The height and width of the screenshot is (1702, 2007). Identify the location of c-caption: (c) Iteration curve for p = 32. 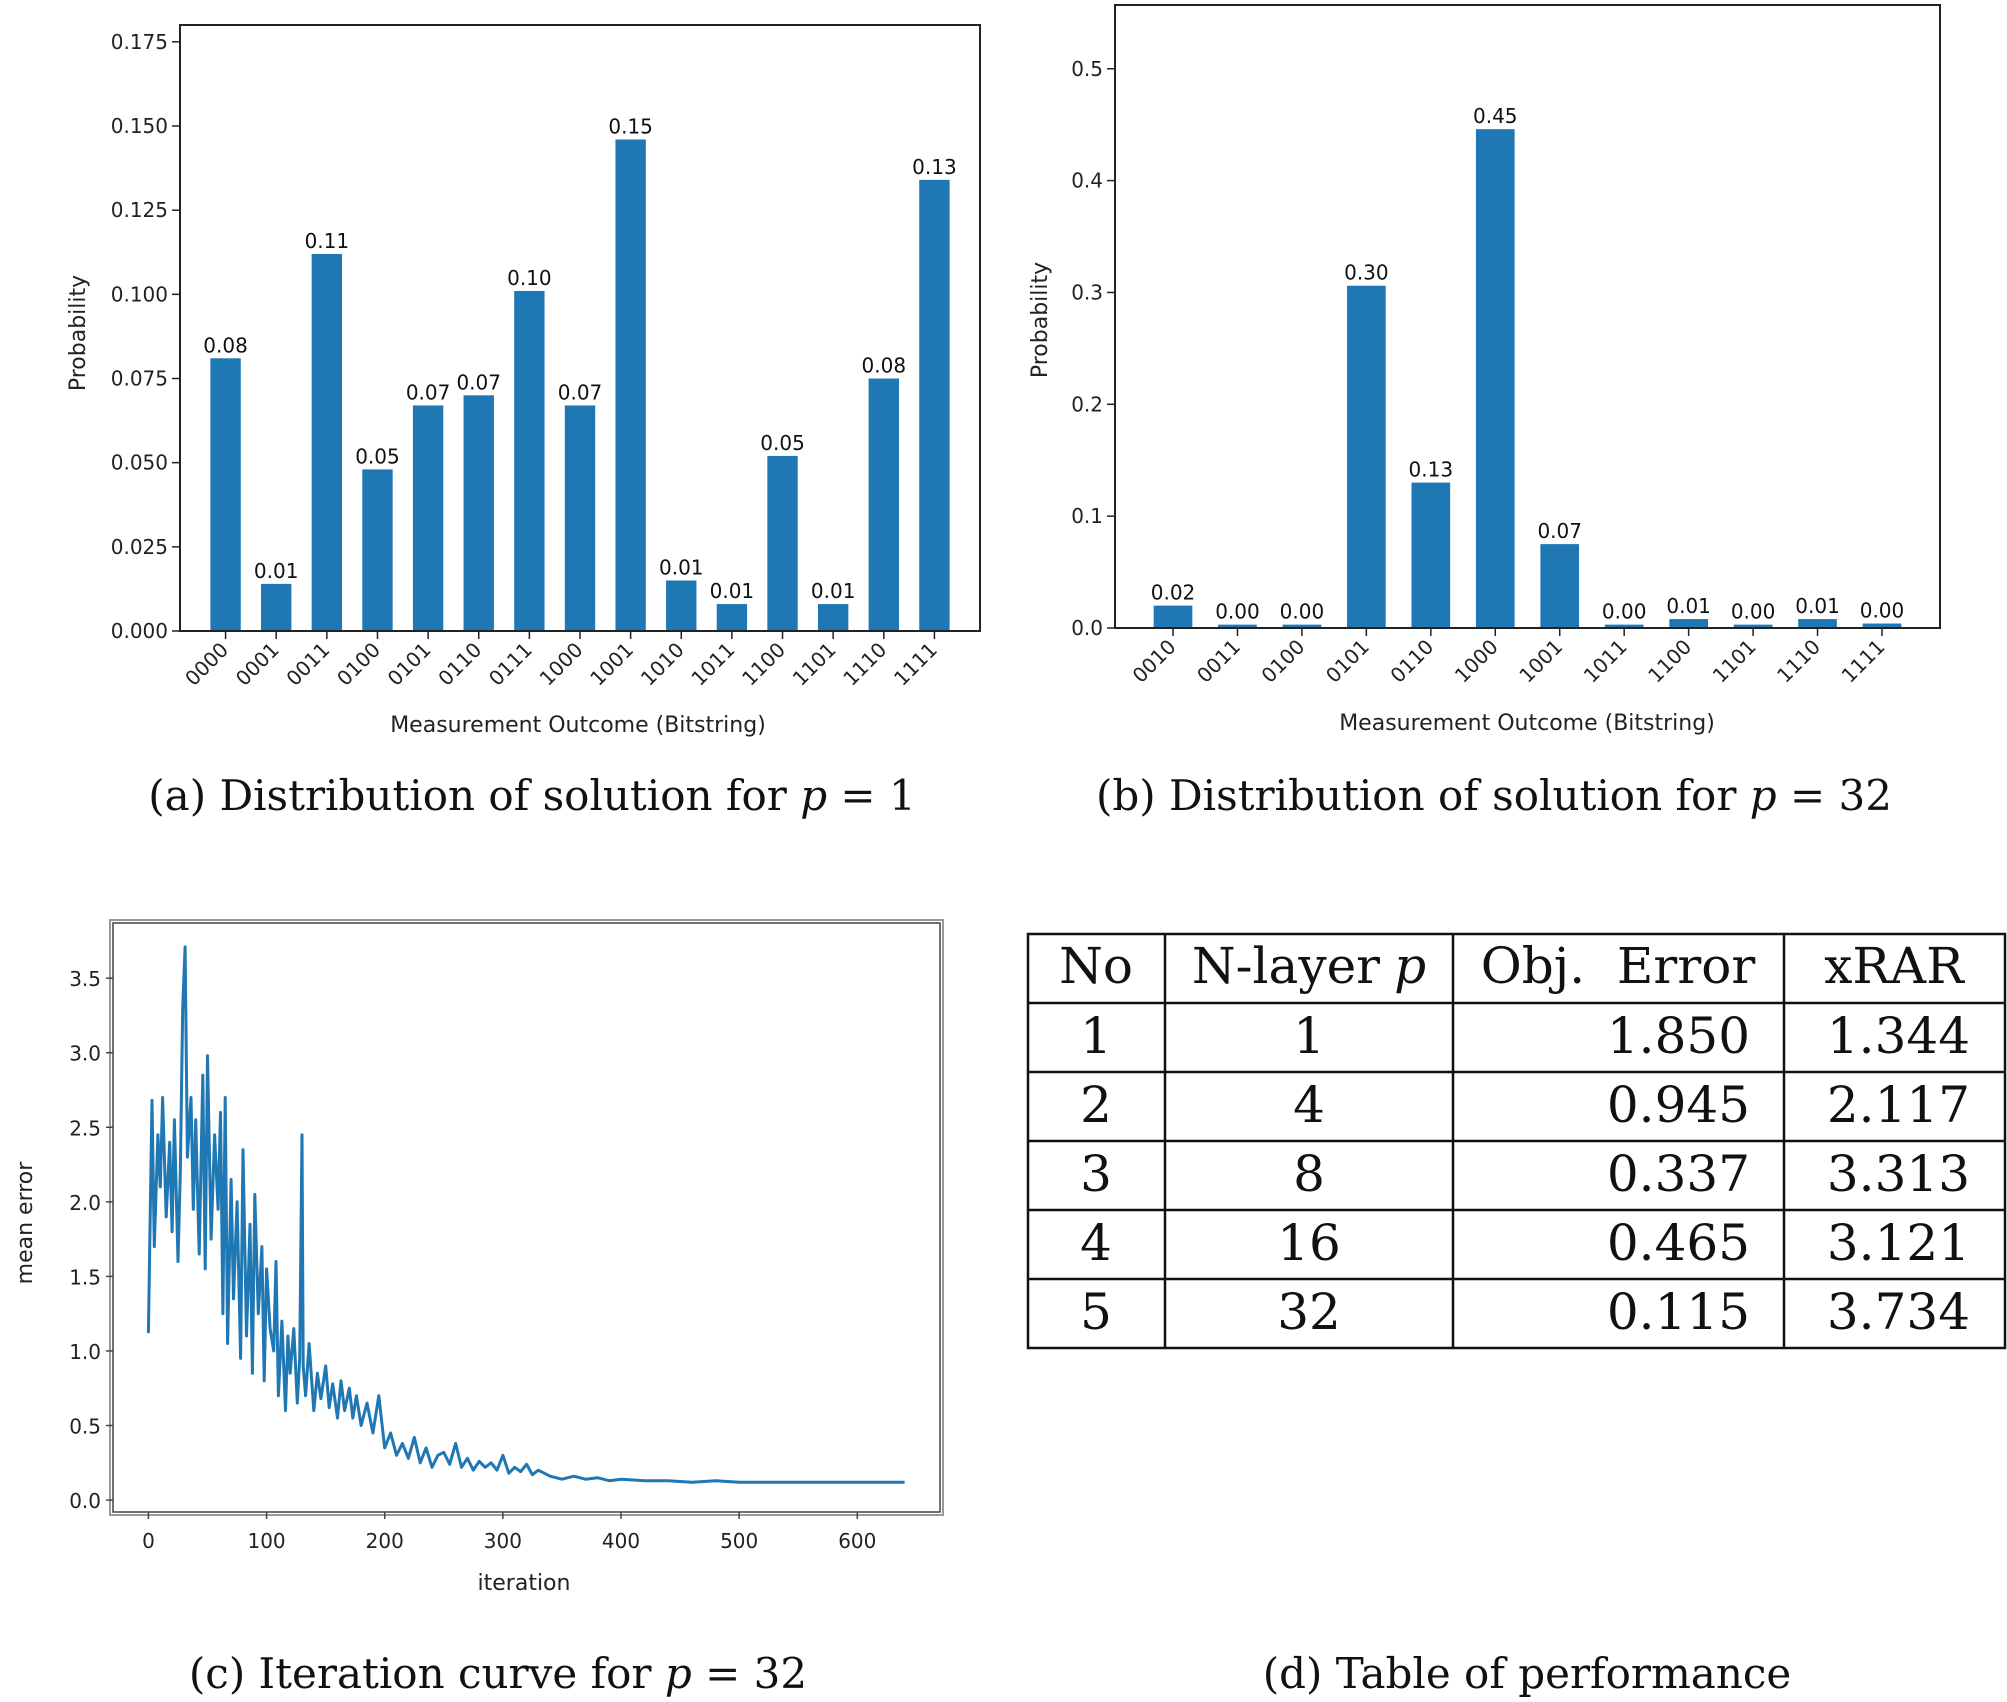
(498, 1673).